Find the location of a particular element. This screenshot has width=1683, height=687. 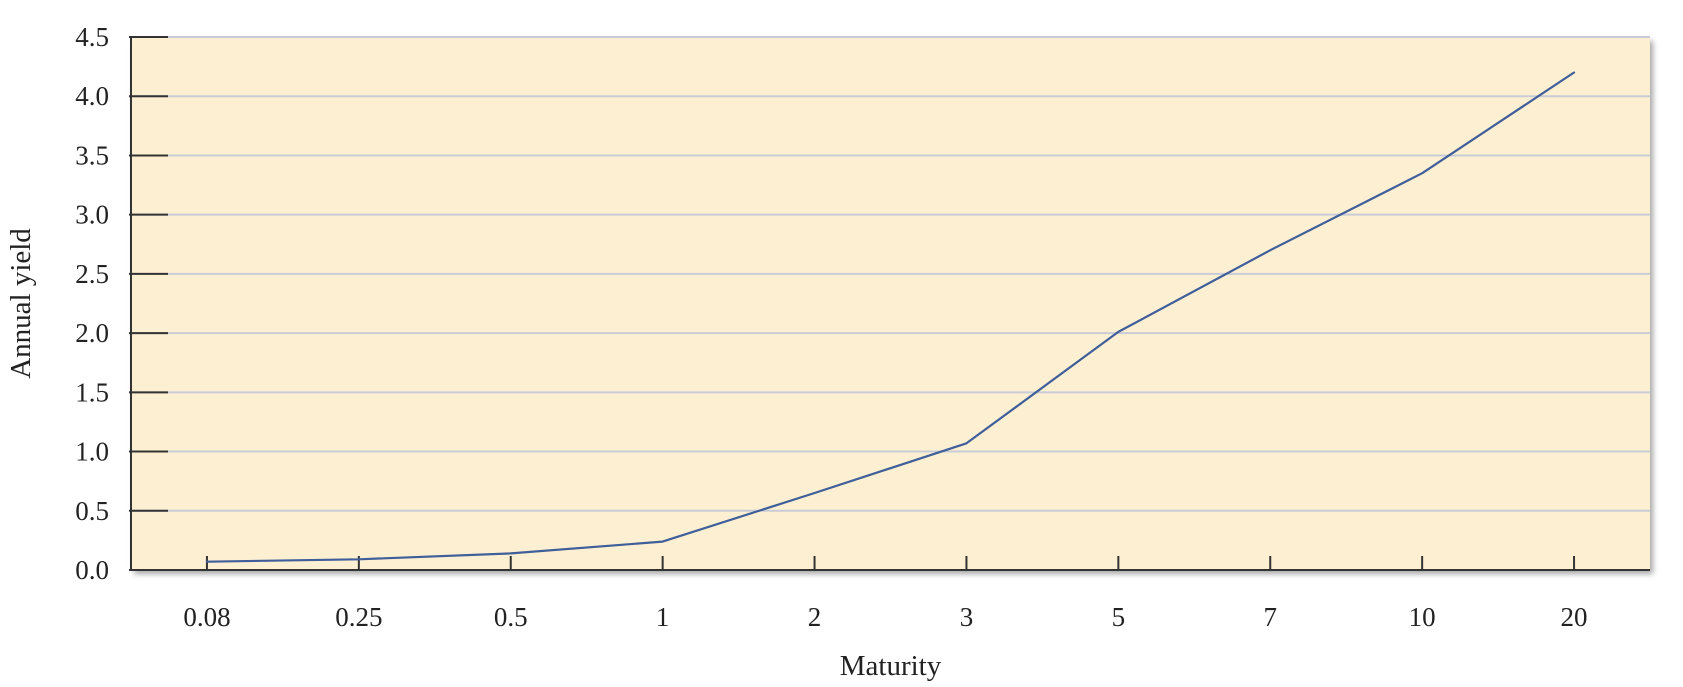

x-tick-label: 2 is located at coordinates (815, 617).